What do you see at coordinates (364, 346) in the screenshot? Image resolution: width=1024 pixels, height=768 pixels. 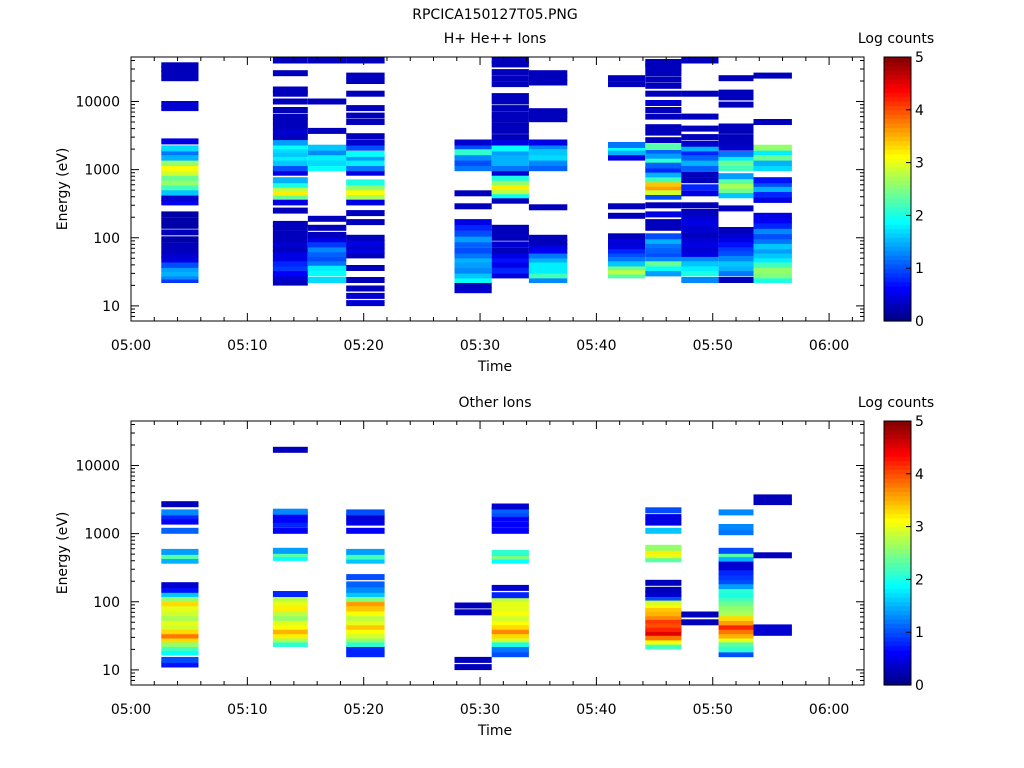 I see `x-tick-label: 05:20` at bounding box center [364, 346].